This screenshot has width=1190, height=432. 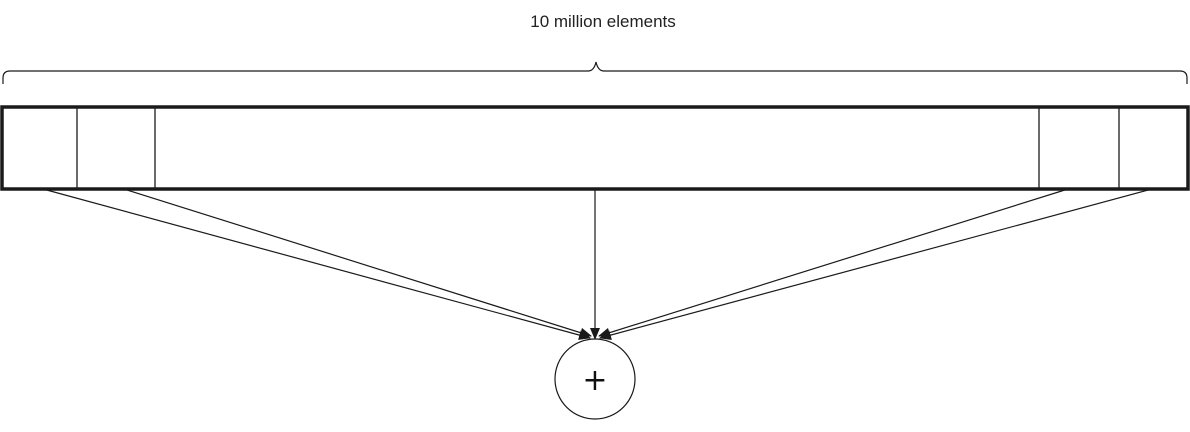 What do you see at coordinates (595, 72) in the screenshot?
I see `span-brace` at bounding box center [595, 72].